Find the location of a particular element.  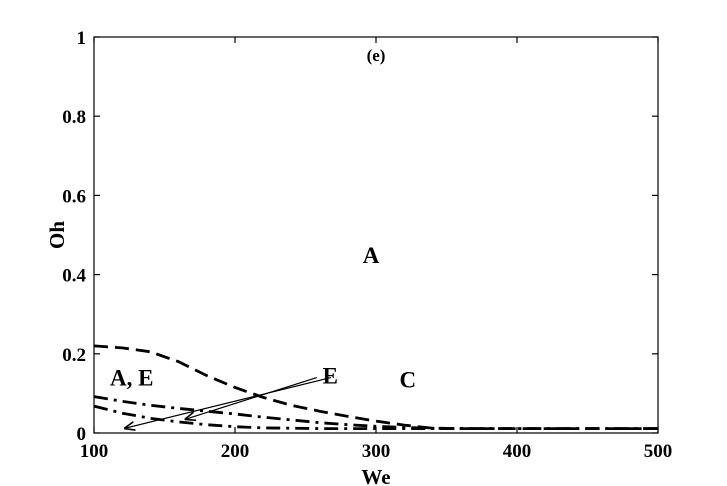

y-tick-label: 0.4 is located at coordinates (74, 276).